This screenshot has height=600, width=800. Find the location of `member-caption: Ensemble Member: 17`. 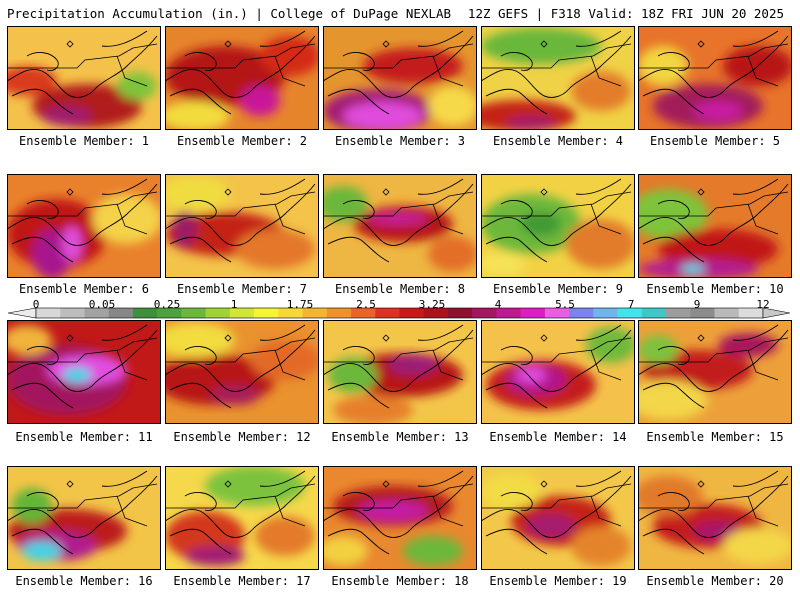

member-caption: Ensemble Member: 17 is located at coordinates (242, 581).